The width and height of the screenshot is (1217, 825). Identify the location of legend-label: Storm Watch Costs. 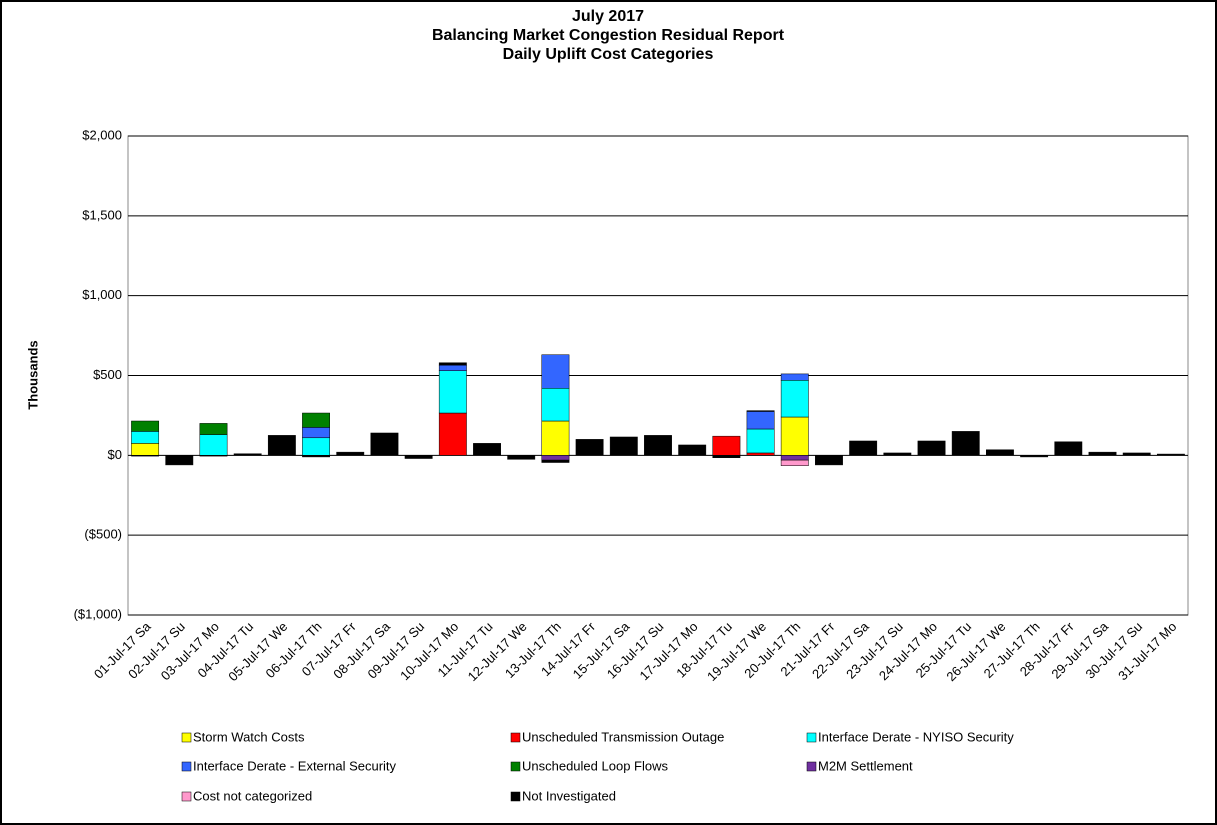
(249, 736).